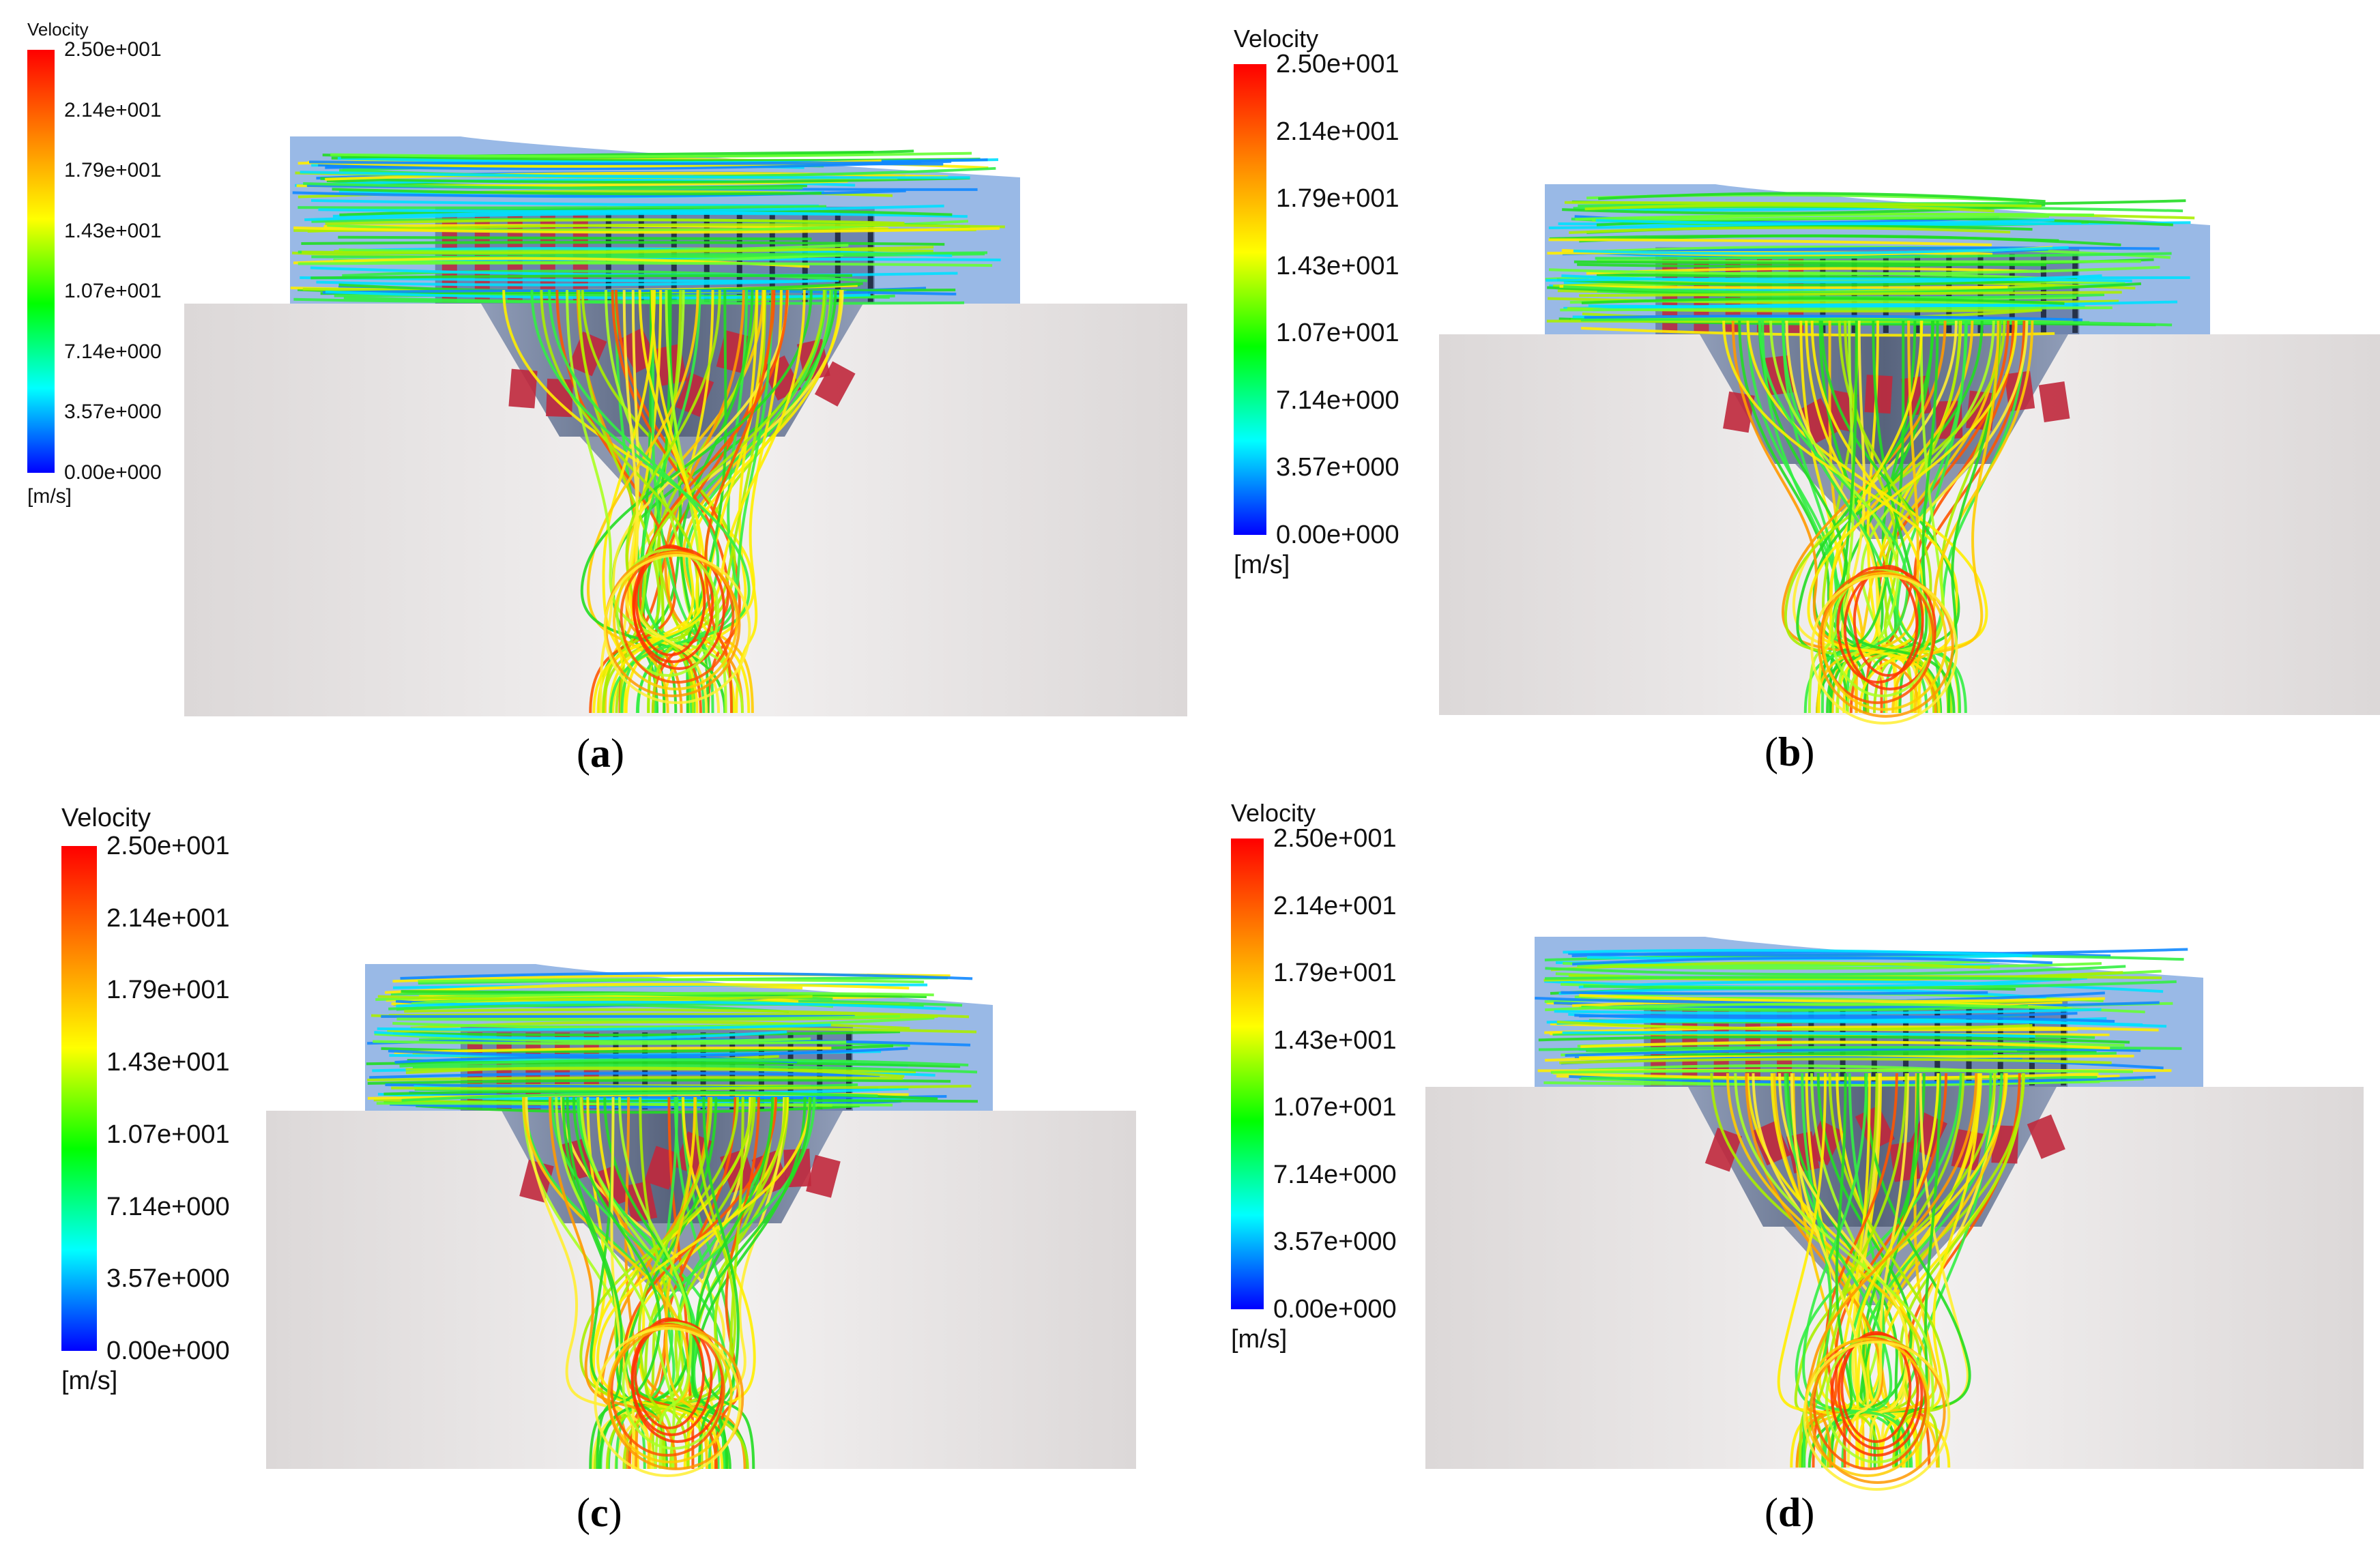 The height and width of the screenshot is (1546, 2380). I want to click on legend-tick-label: 1.07e+001, so click(168, 1134).